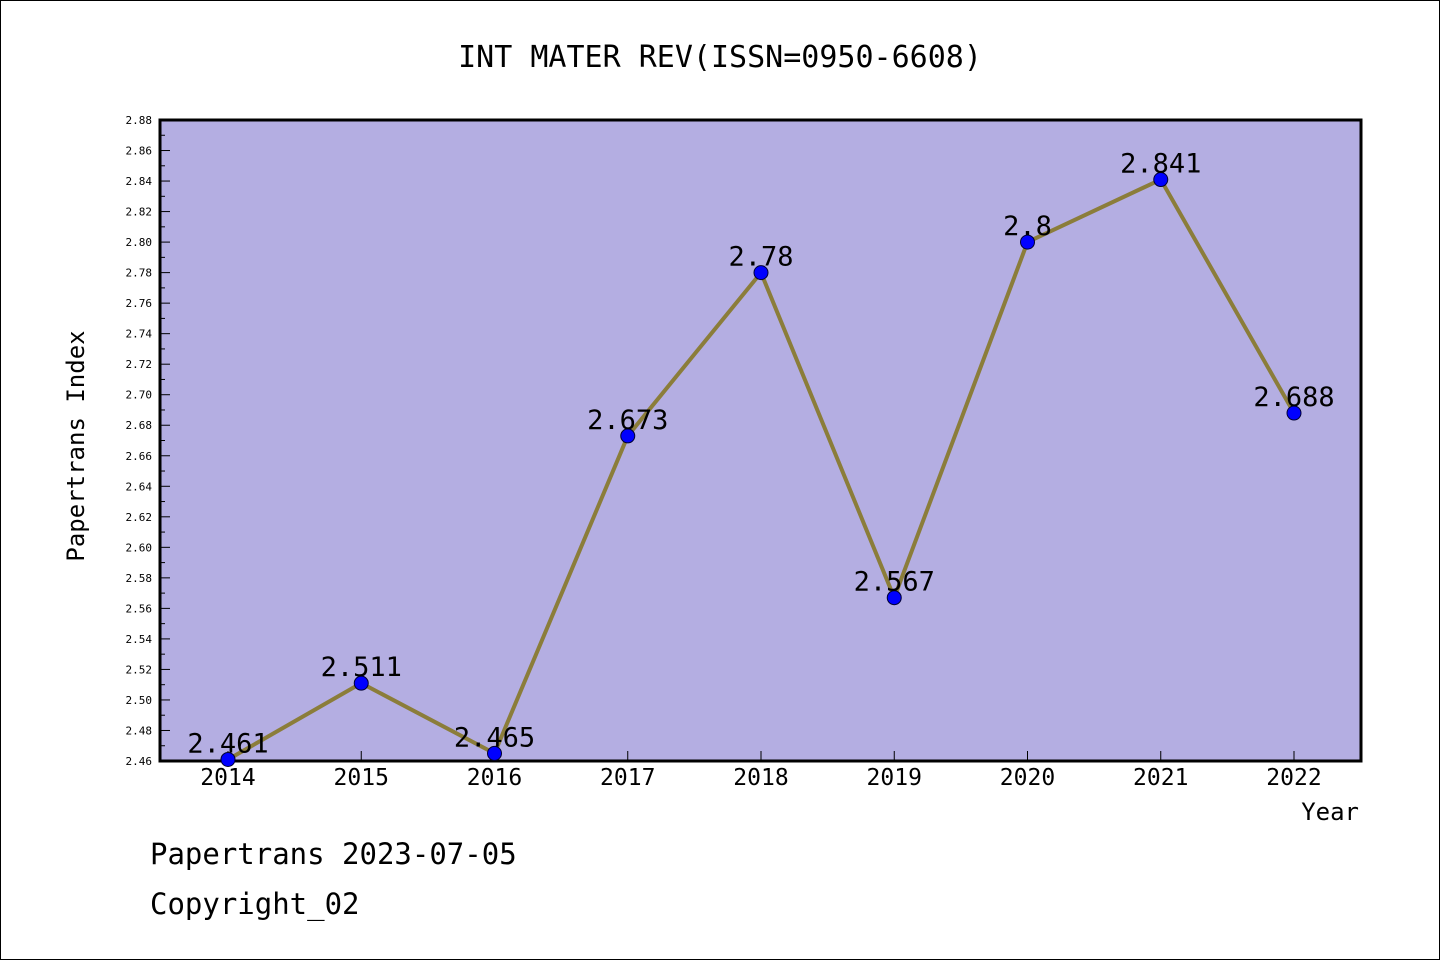 The width and height of the screenshot is (1440, 960). What do you see at coordinates (139, 669) in the screenshot?
I see `y-tick-label: 2.52` at bounding box center [139, 669].